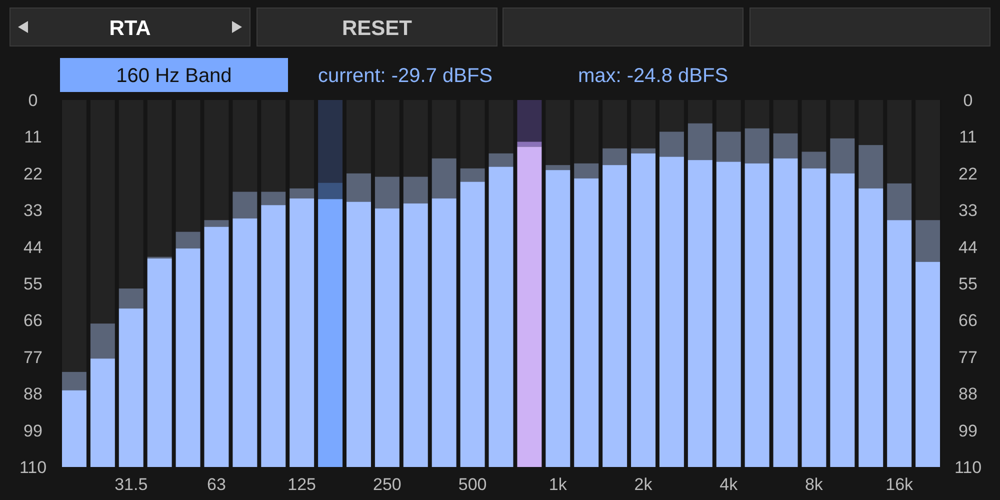 This screenshot has height=500, width=1000. Describe the element at coordinates (729, 484) in the screenshot. I see `x-tick-label: 4k` at that location.